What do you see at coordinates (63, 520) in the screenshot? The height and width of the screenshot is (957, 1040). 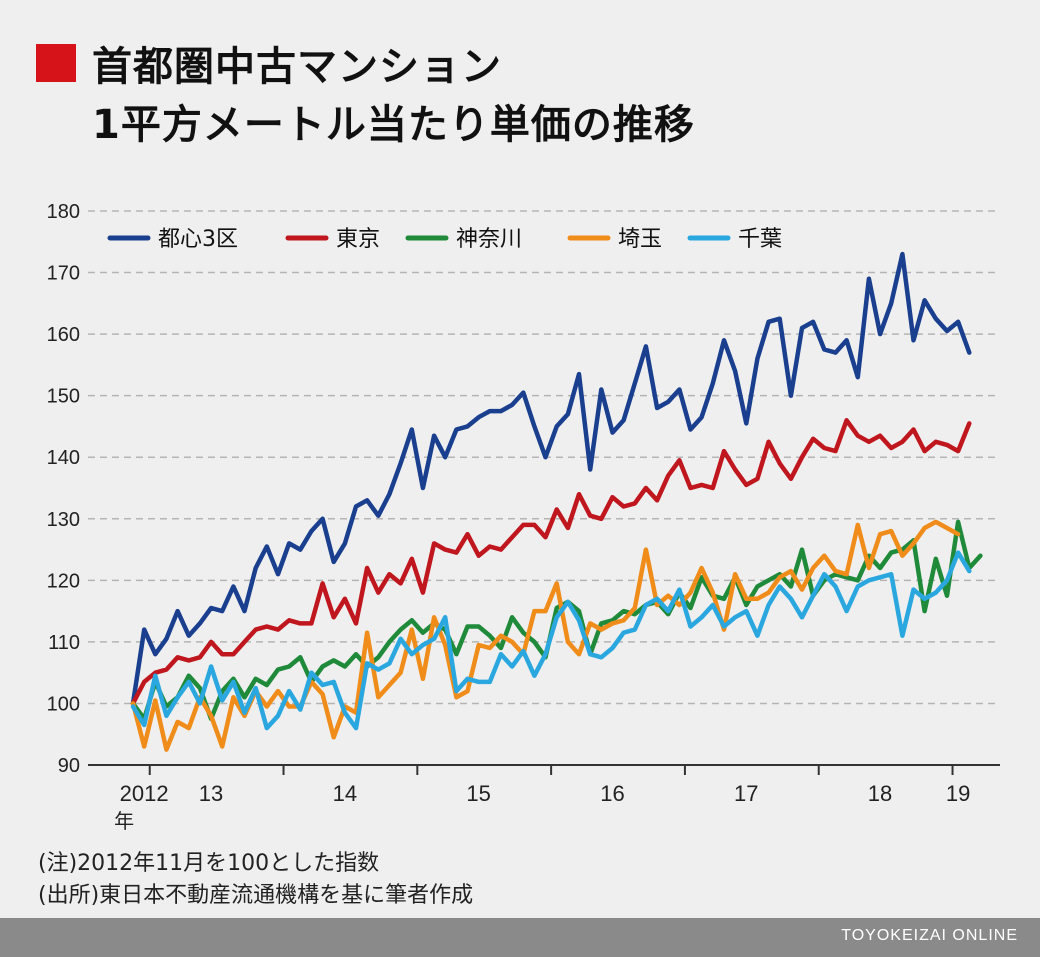 I see `y-tick-label: 130` at bounding box center [63, 520].